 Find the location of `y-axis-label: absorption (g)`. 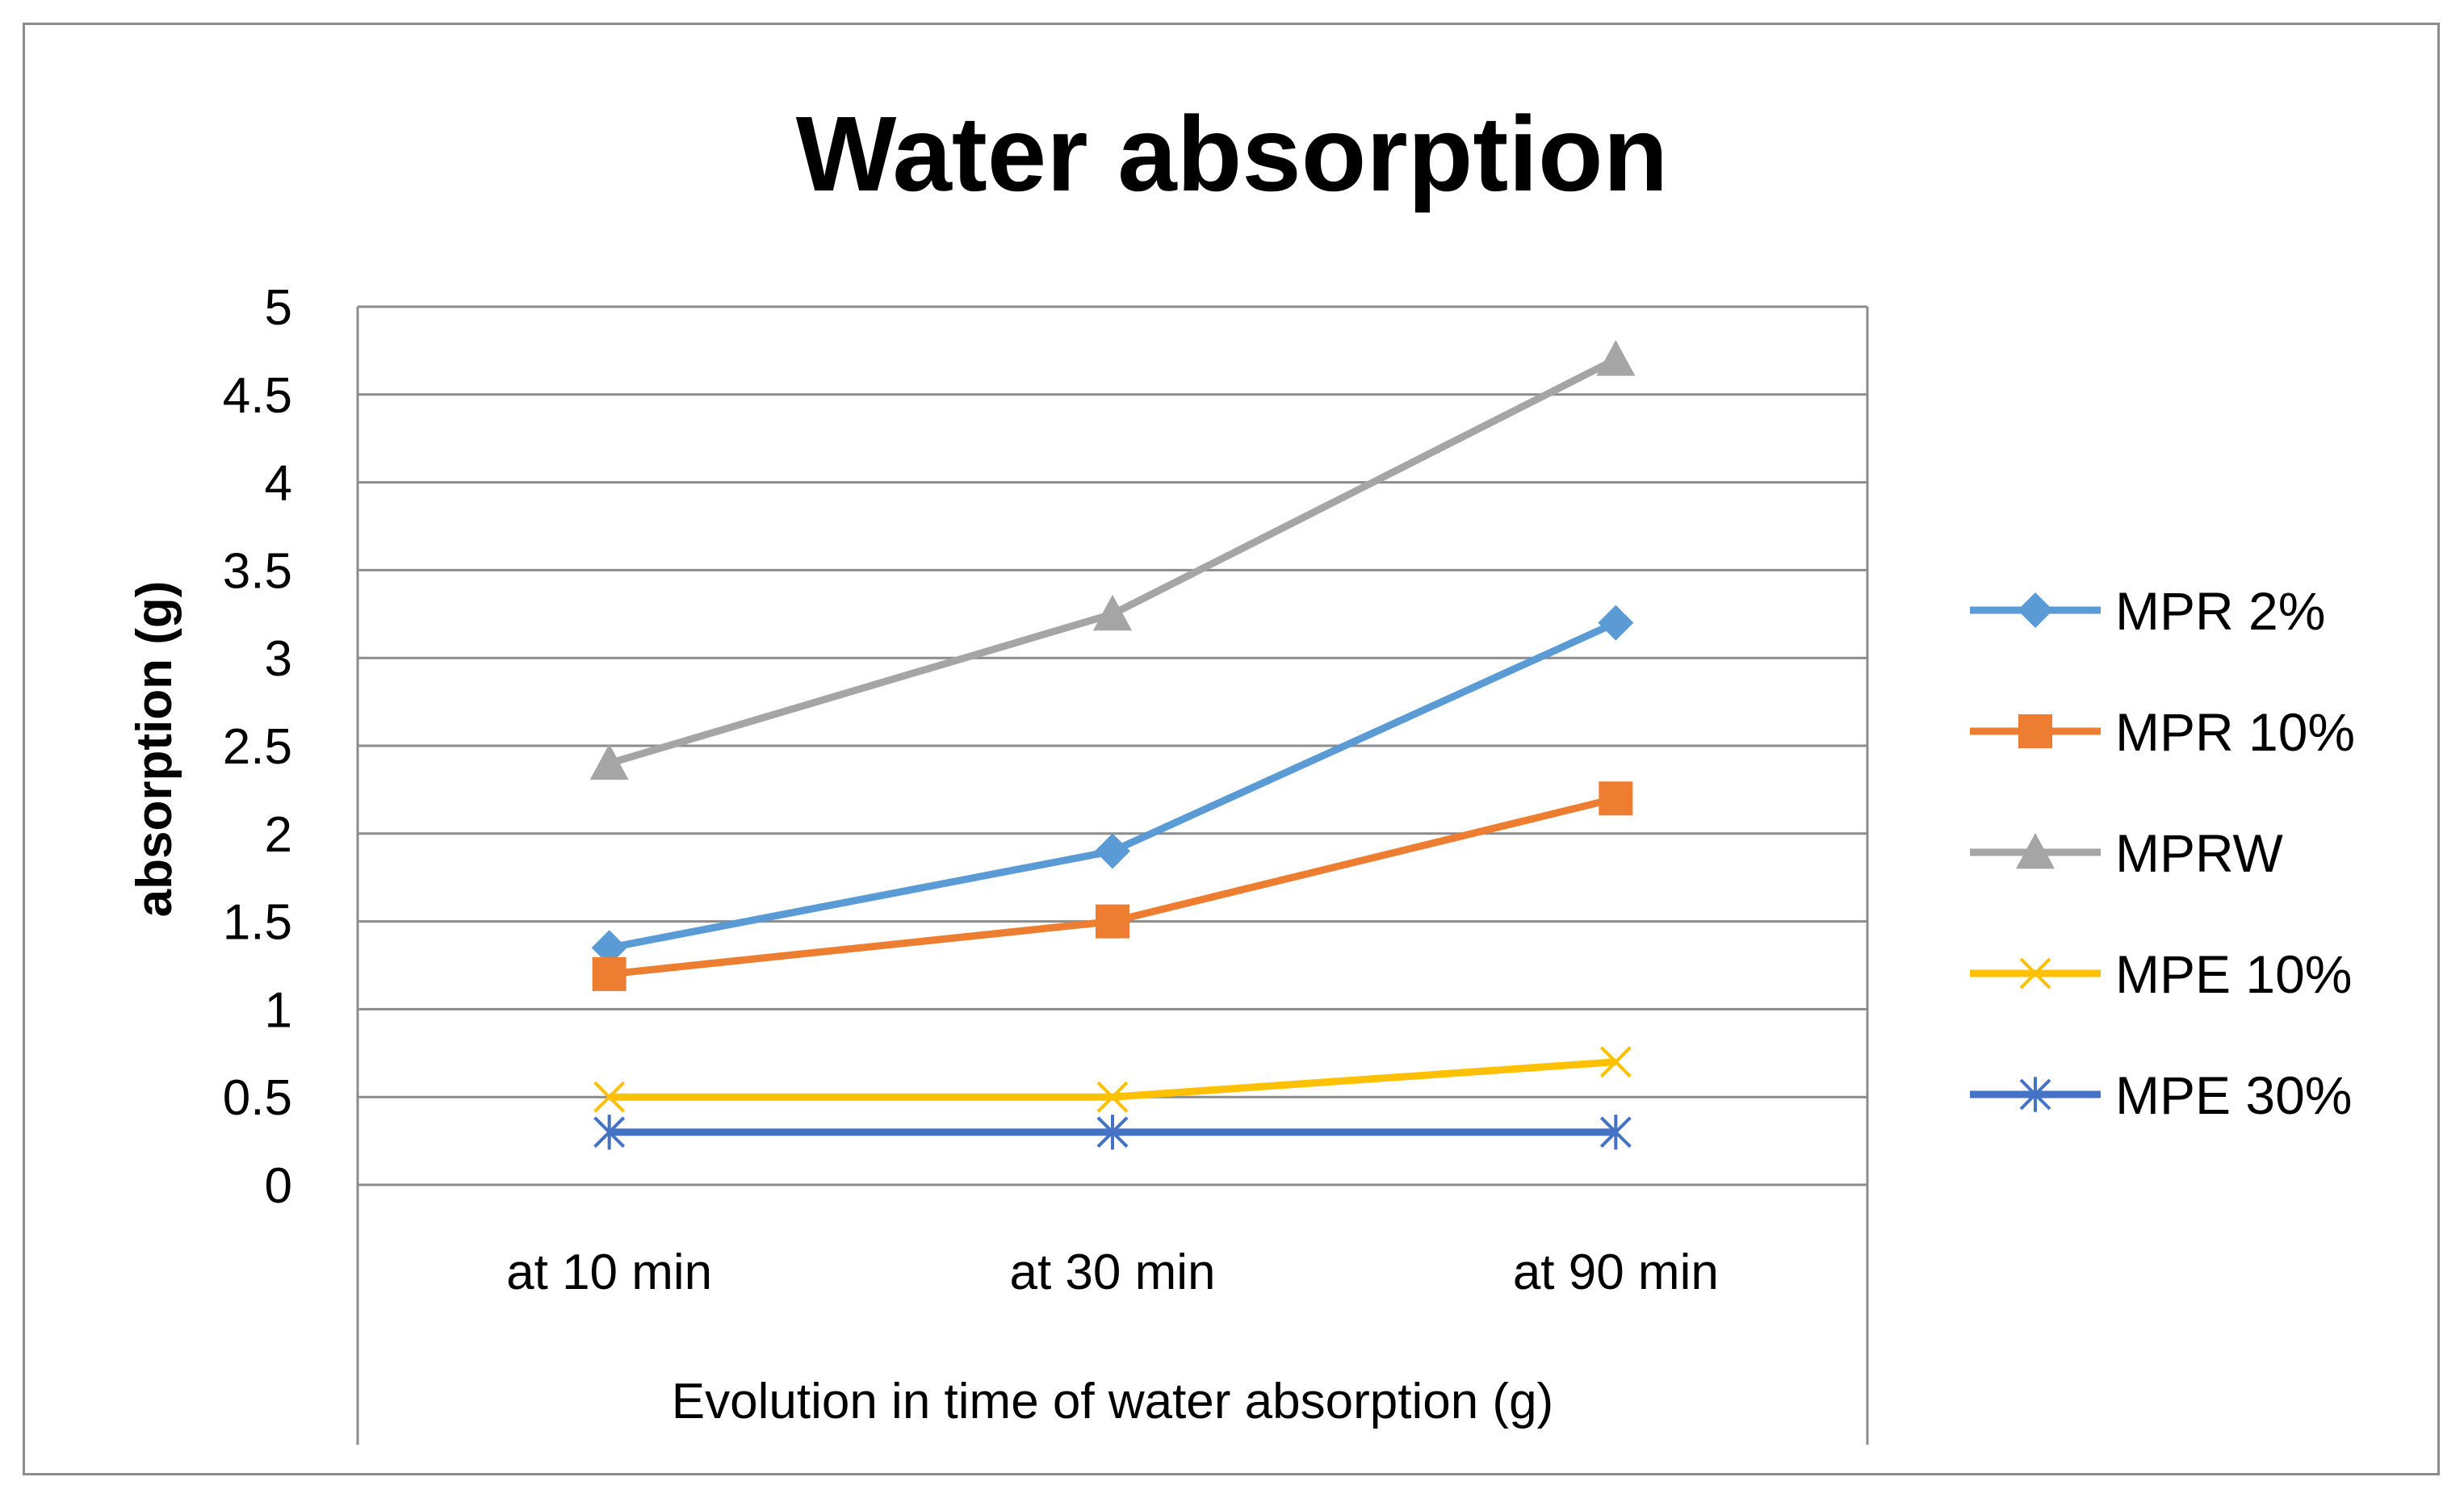

y-axis-label: absorption (g) is located at coordinates (154, 749).